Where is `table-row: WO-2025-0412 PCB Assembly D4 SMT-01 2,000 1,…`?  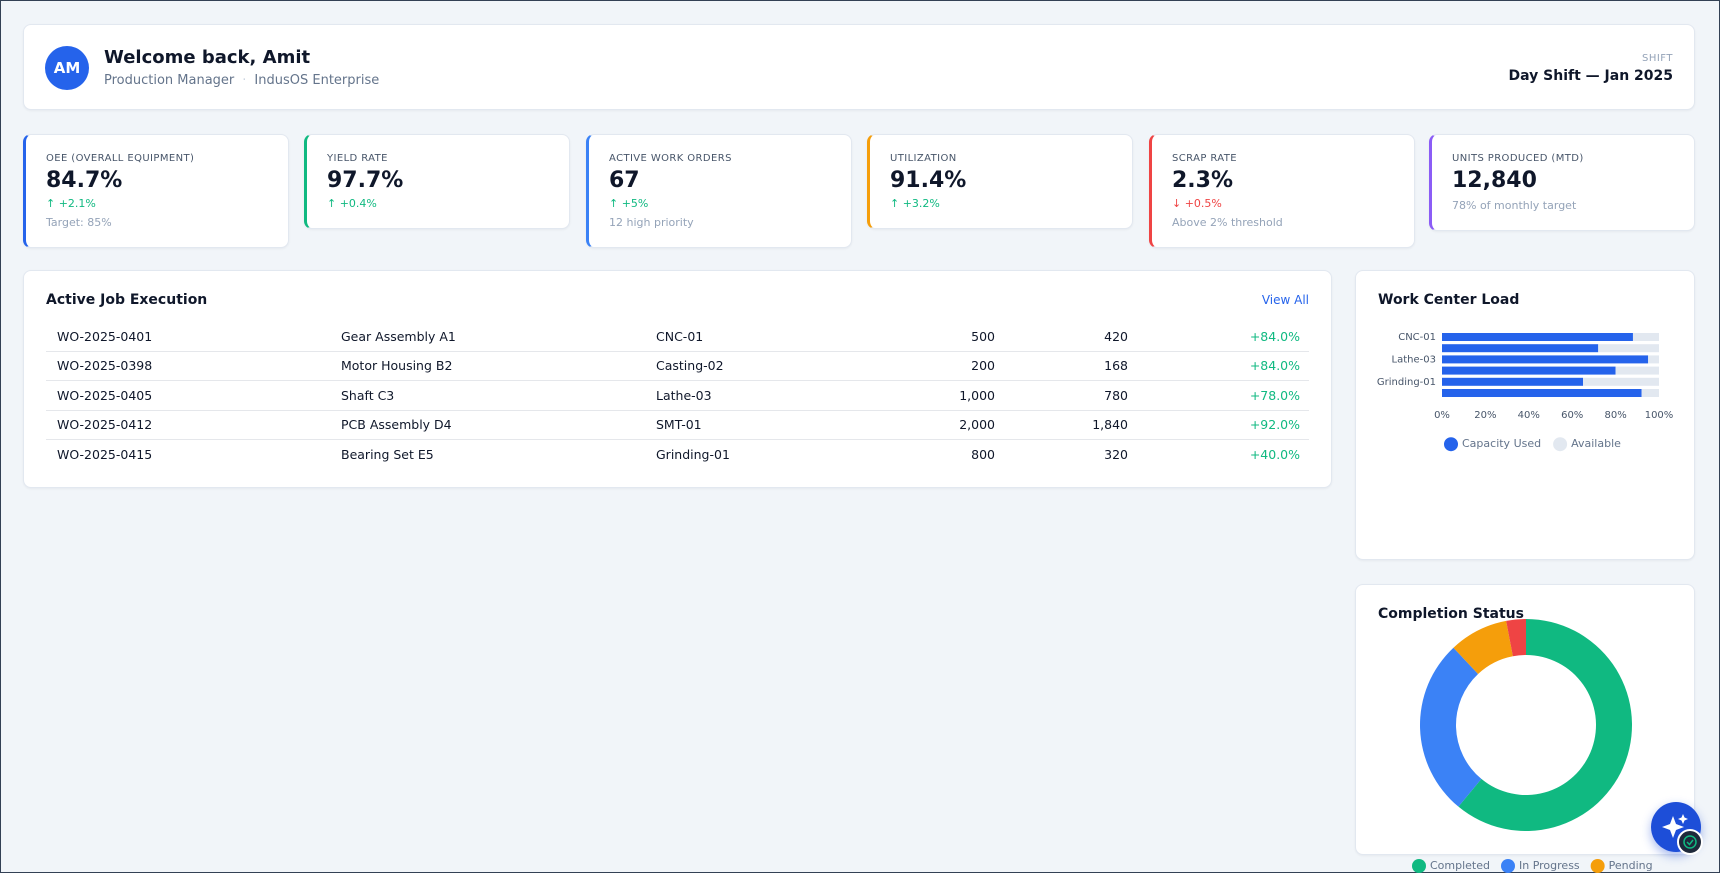
table-row: WO-2025-0412 PCB Assembly D4 SMT-01 2,000 1,… is located at coordinates (677, 425).